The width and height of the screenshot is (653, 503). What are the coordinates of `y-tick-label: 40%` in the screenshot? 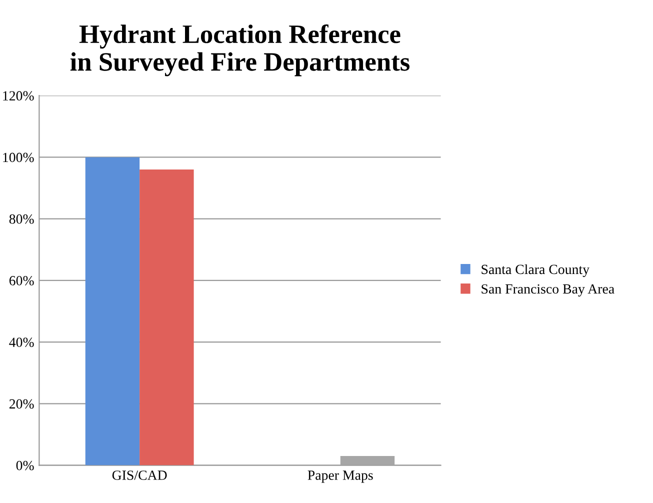 It's located at (21, 343).